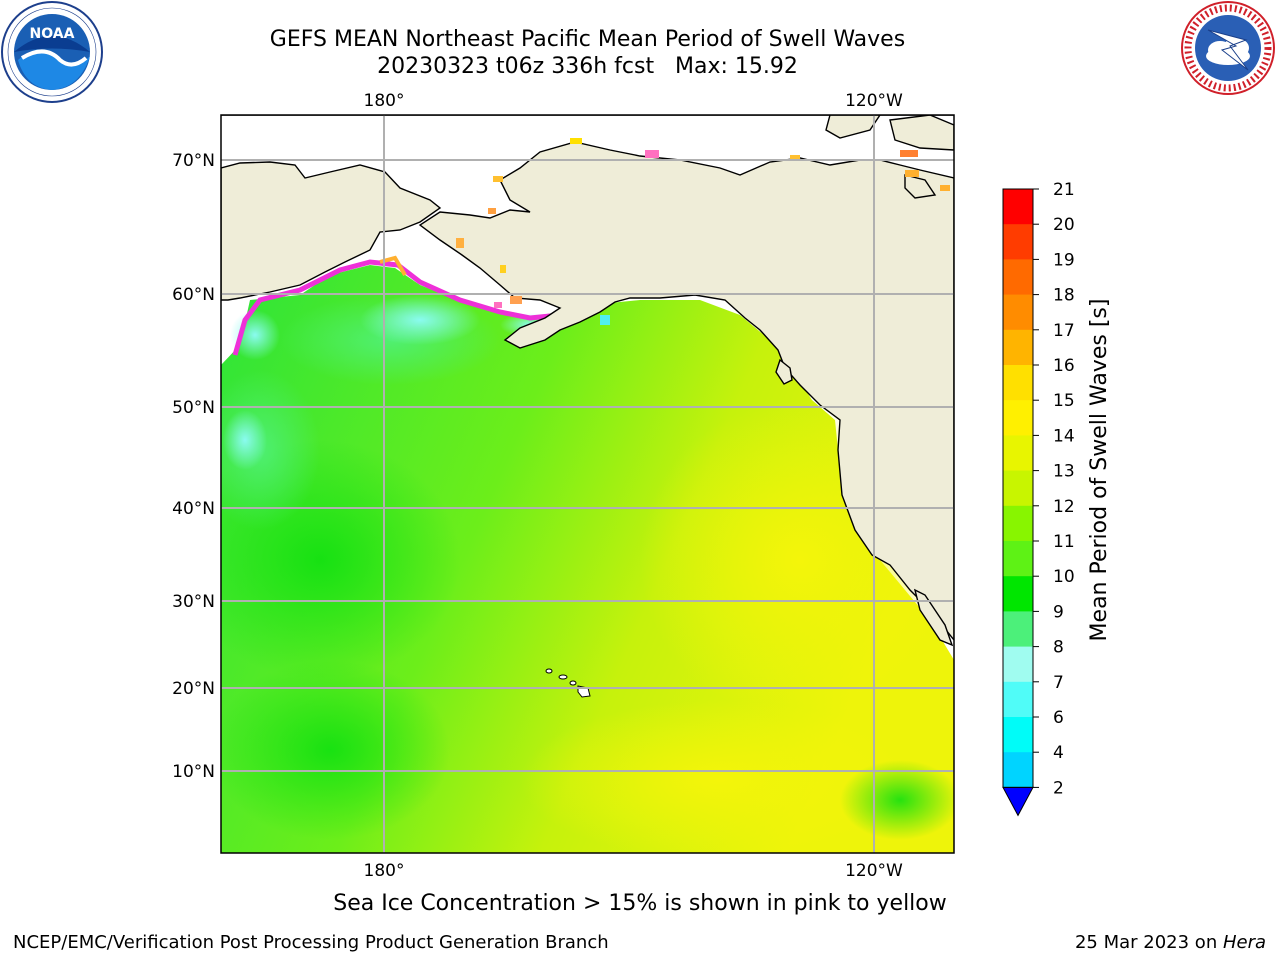  Describe the element at coordinates (1099, 470) in the screenshot. I see `colorbar-label: Mean Period of Swell Waves [s]` at that location.